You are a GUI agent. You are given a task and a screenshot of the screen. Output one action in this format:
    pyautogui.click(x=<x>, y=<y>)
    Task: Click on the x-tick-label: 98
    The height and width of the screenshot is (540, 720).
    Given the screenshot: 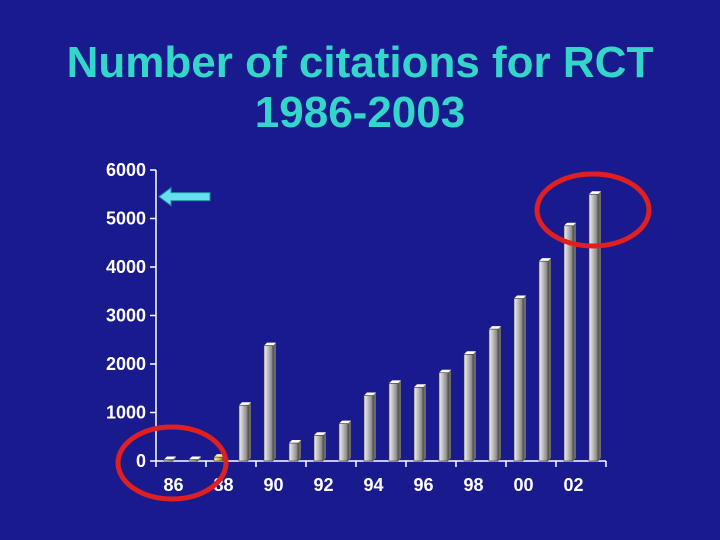 What is the action you would take?
    pyautogui.click(x=473, y=485)
    